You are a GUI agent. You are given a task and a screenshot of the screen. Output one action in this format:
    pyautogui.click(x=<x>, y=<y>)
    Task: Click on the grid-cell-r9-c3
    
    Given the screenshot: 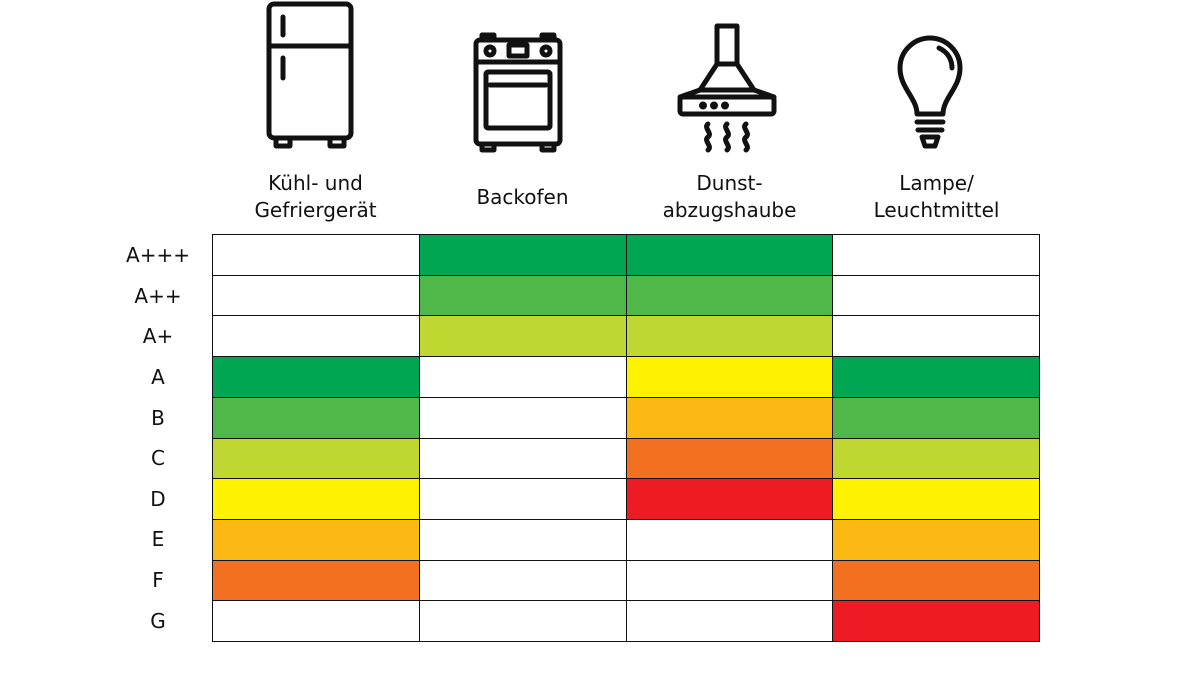 What is the action you would take?
    pyautogui.click(x=936, y=621)
    